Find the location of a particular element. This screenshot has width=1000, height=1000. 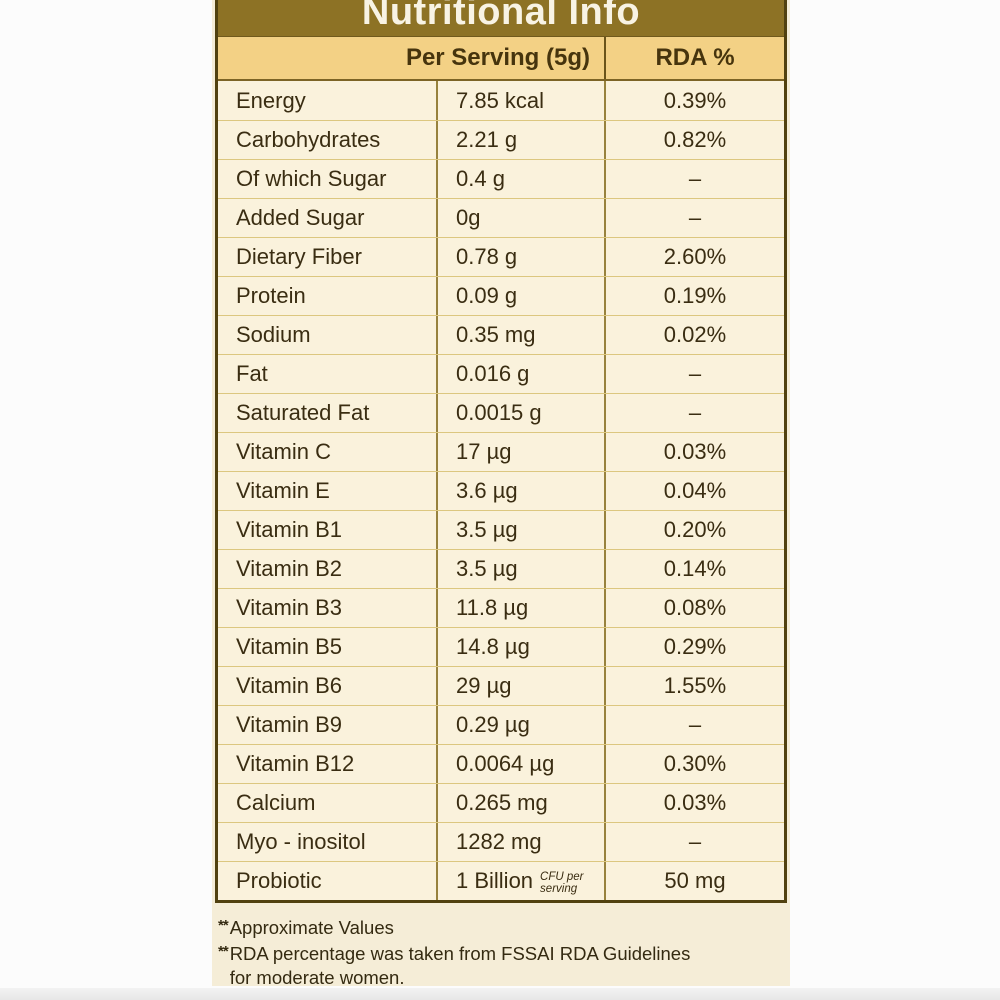

nutrient-label: Sodium is located at coordinates (273, 334).